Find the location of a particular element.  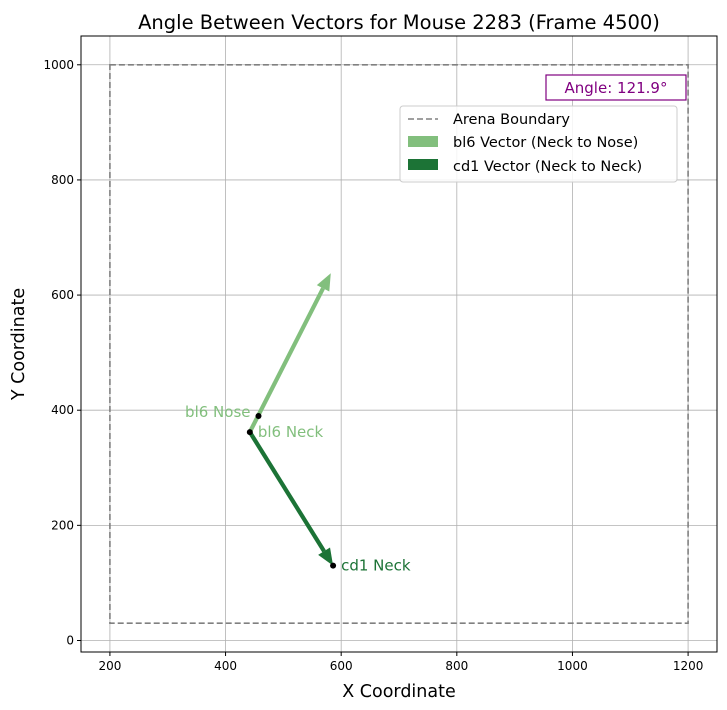

x-axis-ticks: 200 400 600 800 1000 1200 is located at coordinates (400, 662).